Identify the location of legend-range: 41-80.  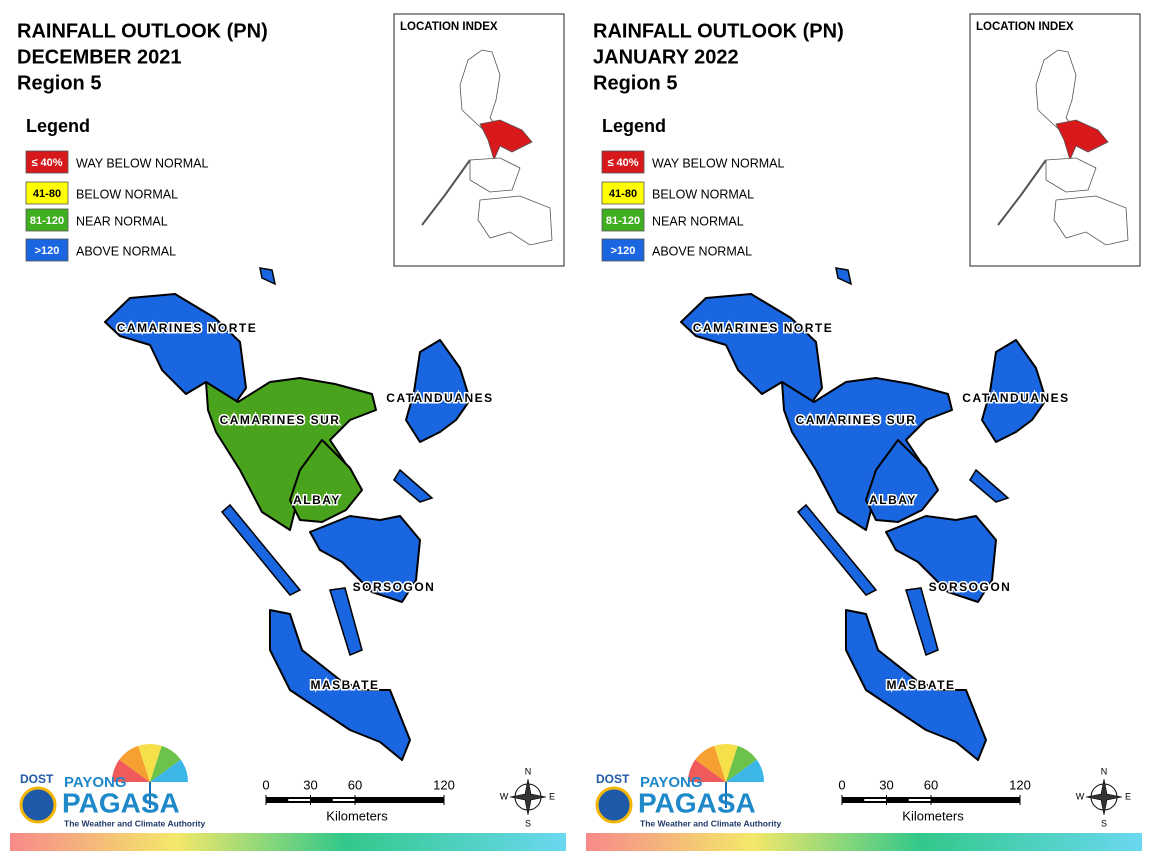
(47, 194).